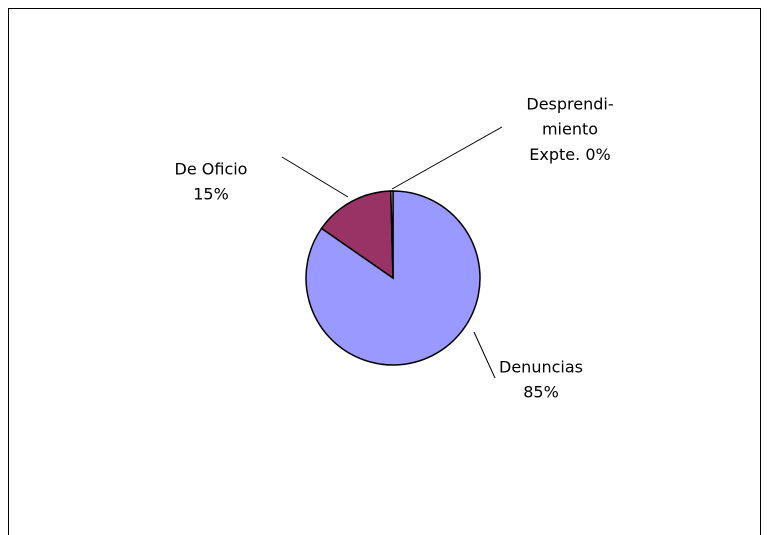  What do you see at coordinates (597, 154) in the screenshot?
I see `value-label: 0%` at bounding box center [597, 154].